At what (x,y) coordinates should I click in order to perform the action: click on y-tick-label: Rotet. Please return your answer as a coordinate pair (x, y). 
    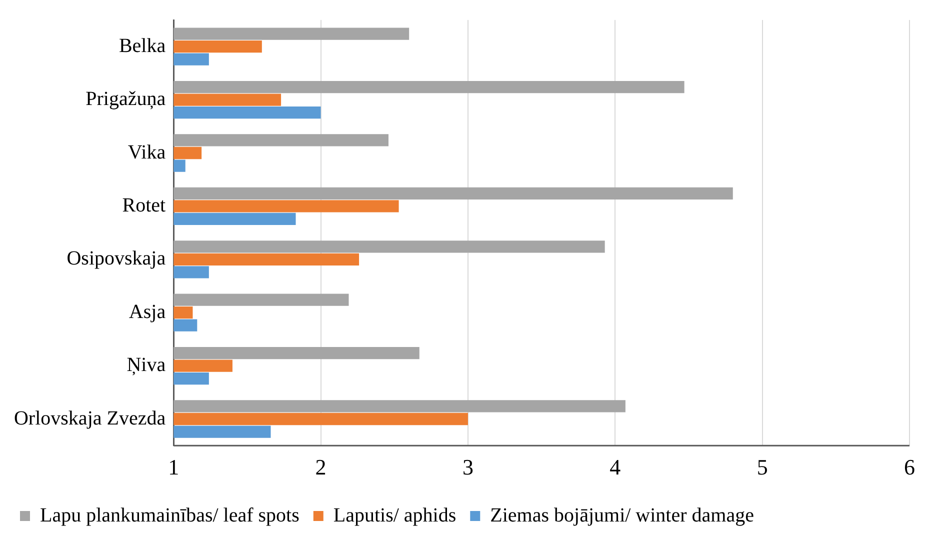
    Looking at the image, I should click on (144, 205).